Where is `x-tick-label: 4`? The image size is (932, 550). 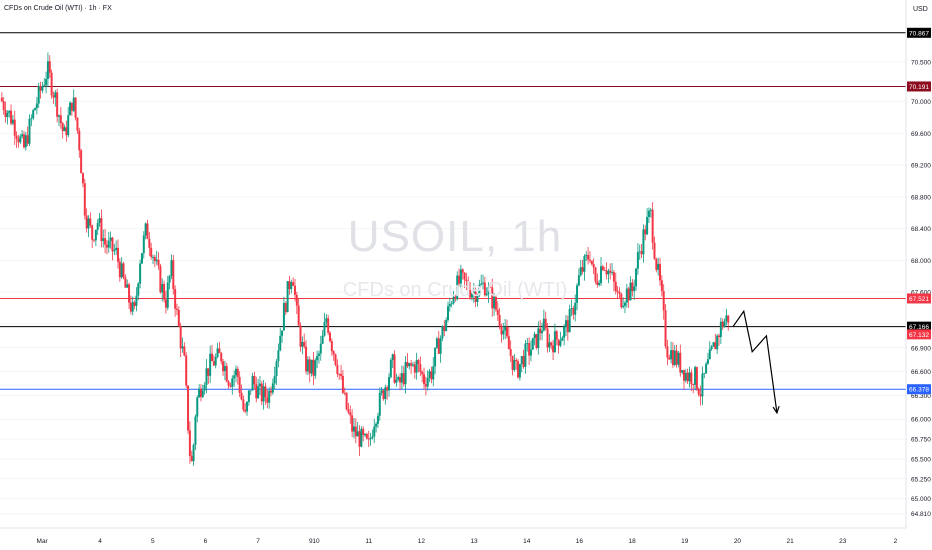
x-tick-label: 4 is located at coordinates (100, 541).